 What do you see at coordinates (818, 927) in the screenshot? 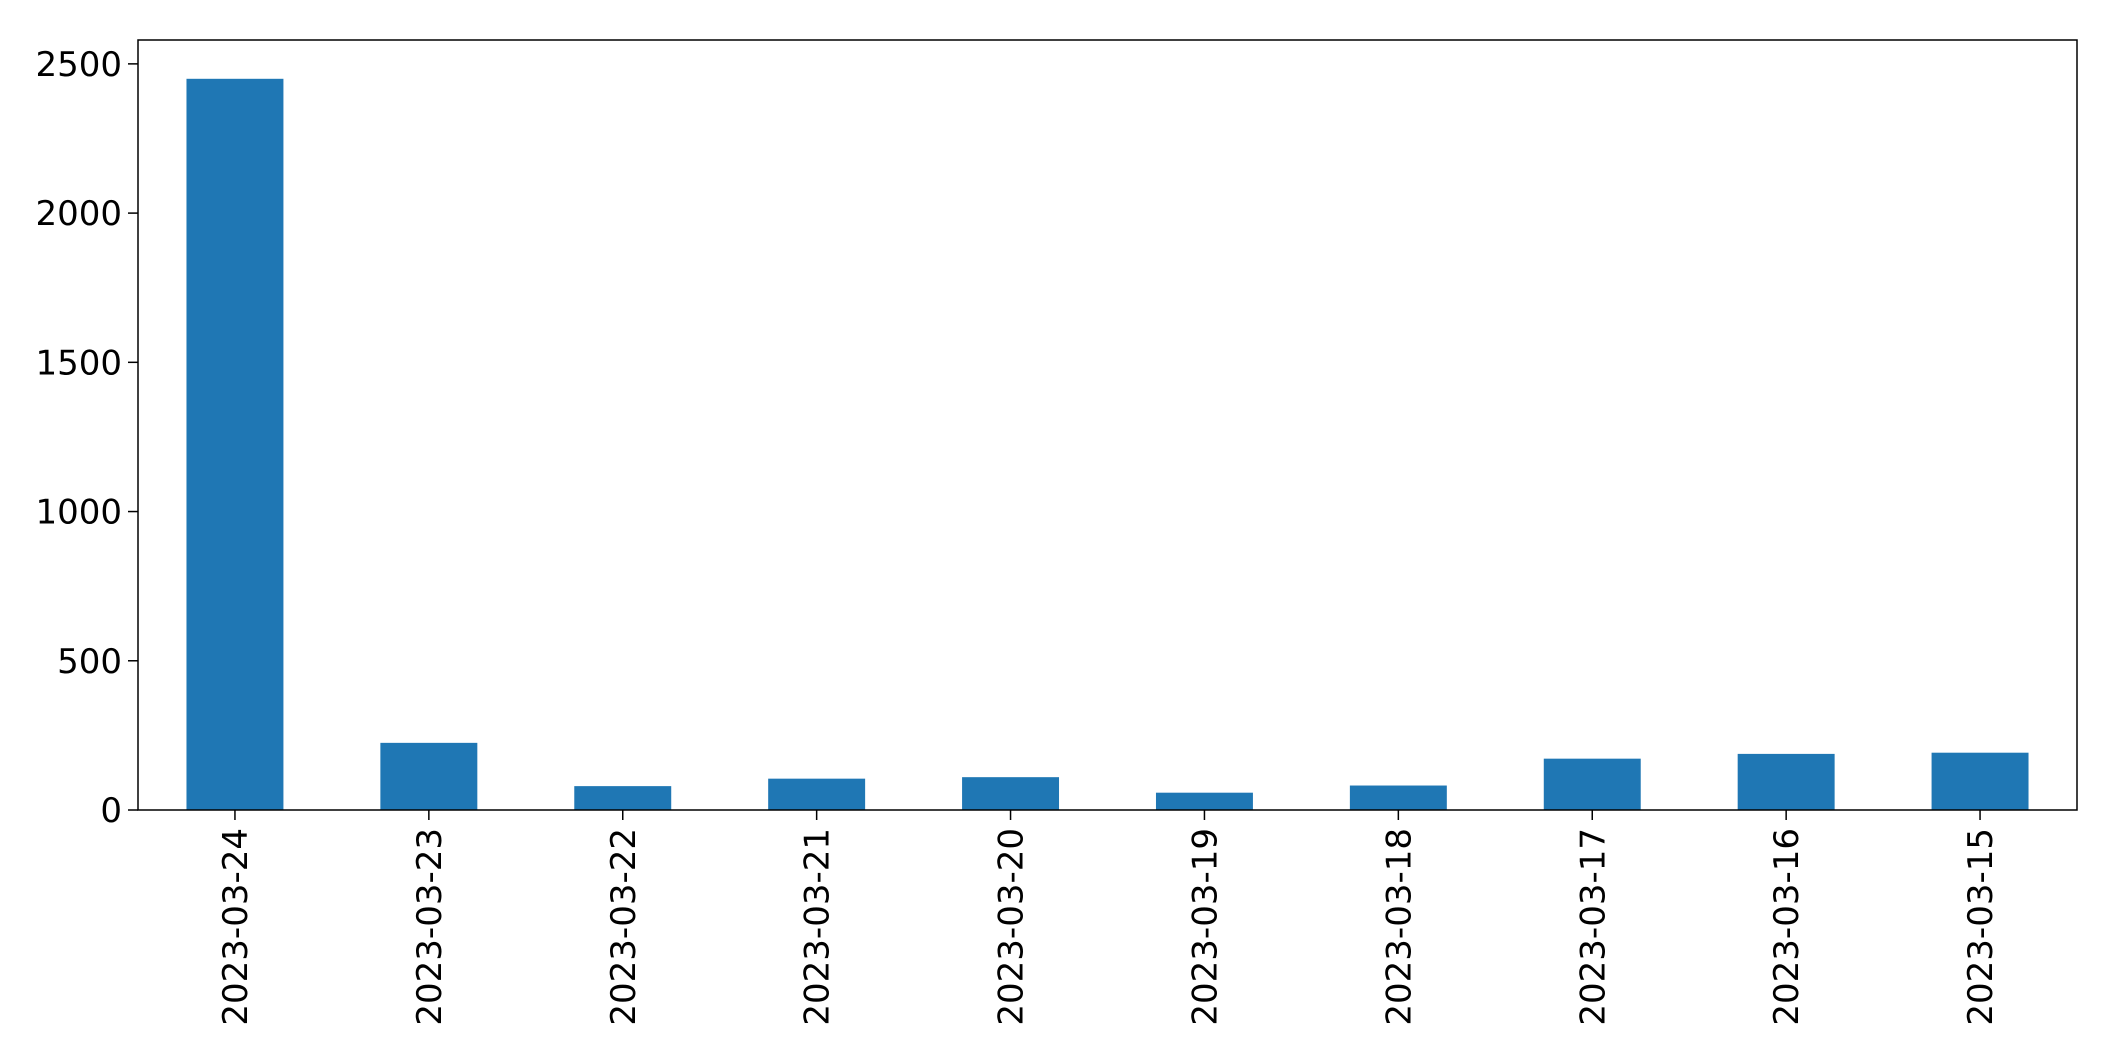
I see `x-tick-label-2023-03-21: 2023-03-21` at bounding box center [818, 927].